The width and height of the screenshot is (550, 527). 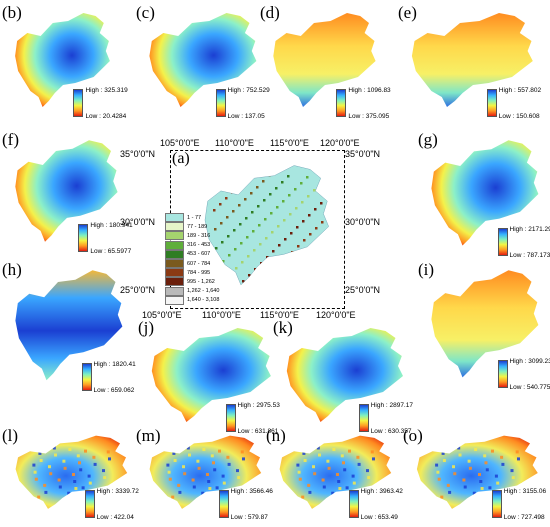 What do you see at coordinates (103, 103) in the screenshot?
I see `color-ramp-legend: High : 325.319 Low : 20.4284` at bounding box center [103, 103].